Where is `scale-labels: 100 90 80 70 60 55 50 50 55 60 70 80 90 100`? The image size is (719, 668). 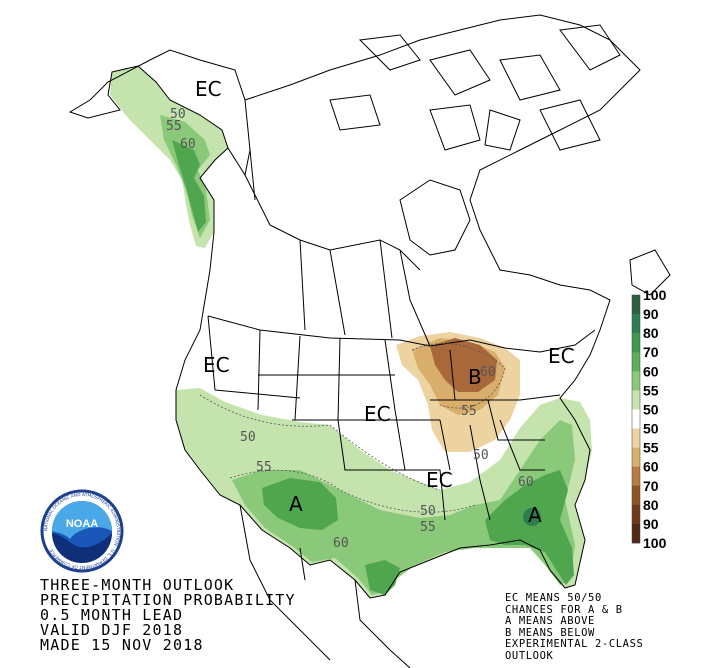 scale-labels: 100 90 80 70 60 55 50 50 55 60 70 80 90 100 is located at coordinates (655, 419).